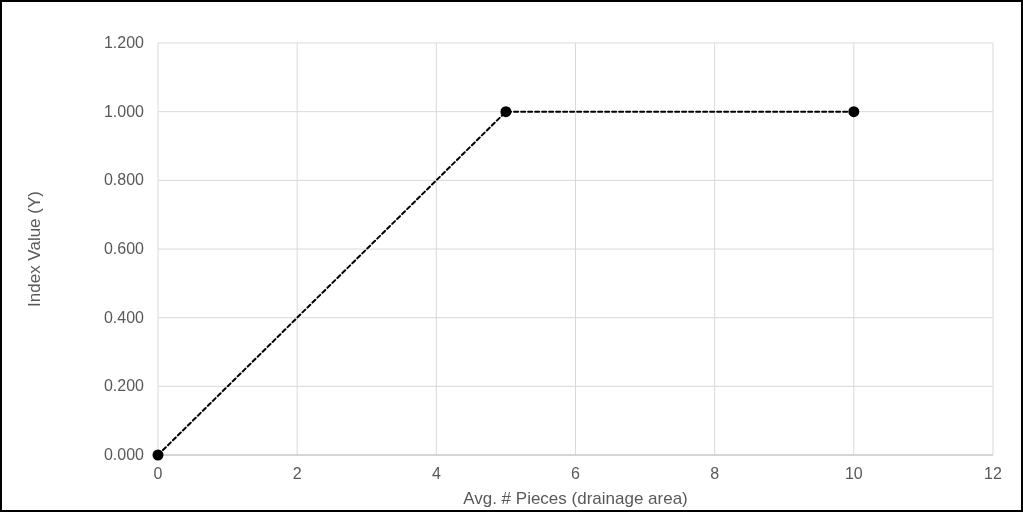 The height and width of the screenshot is (512, 1023). What do you see at coordinates (575, 498) in the screenshot?
I see `x-axis-title: Avg. # Pieces (drainage area)` at bounding box center [575, 498].